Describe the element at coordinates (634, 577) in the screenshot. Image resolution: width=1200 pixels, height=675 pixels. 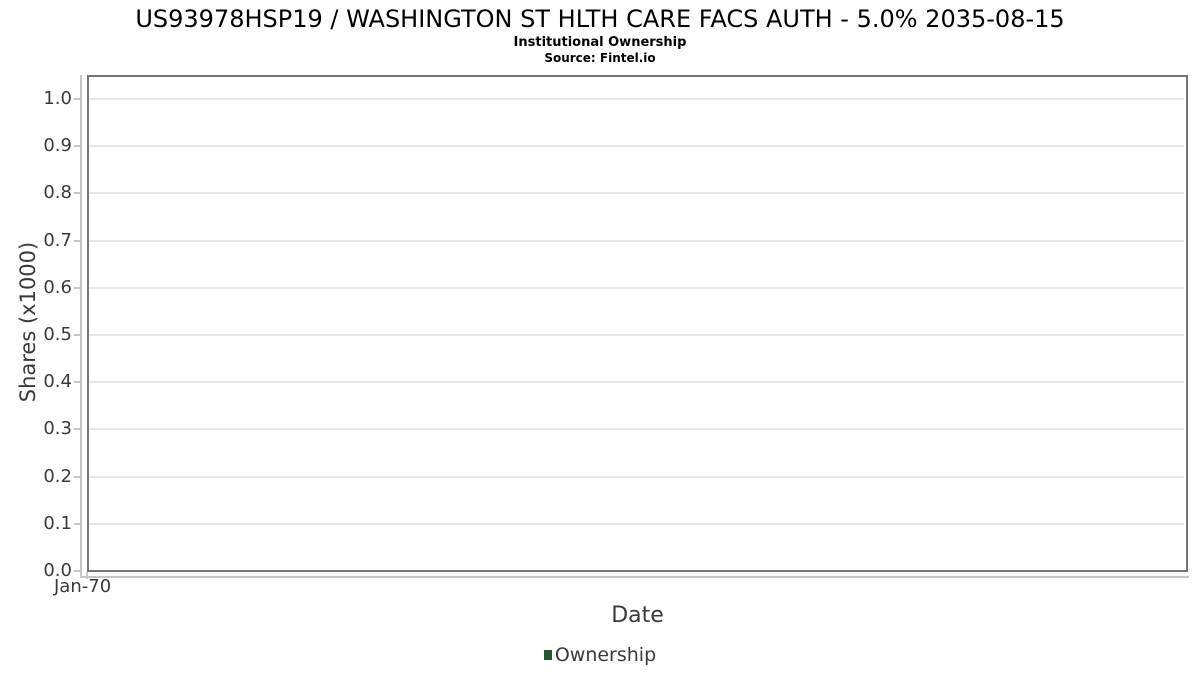
I see `x-axis-line` at that location.